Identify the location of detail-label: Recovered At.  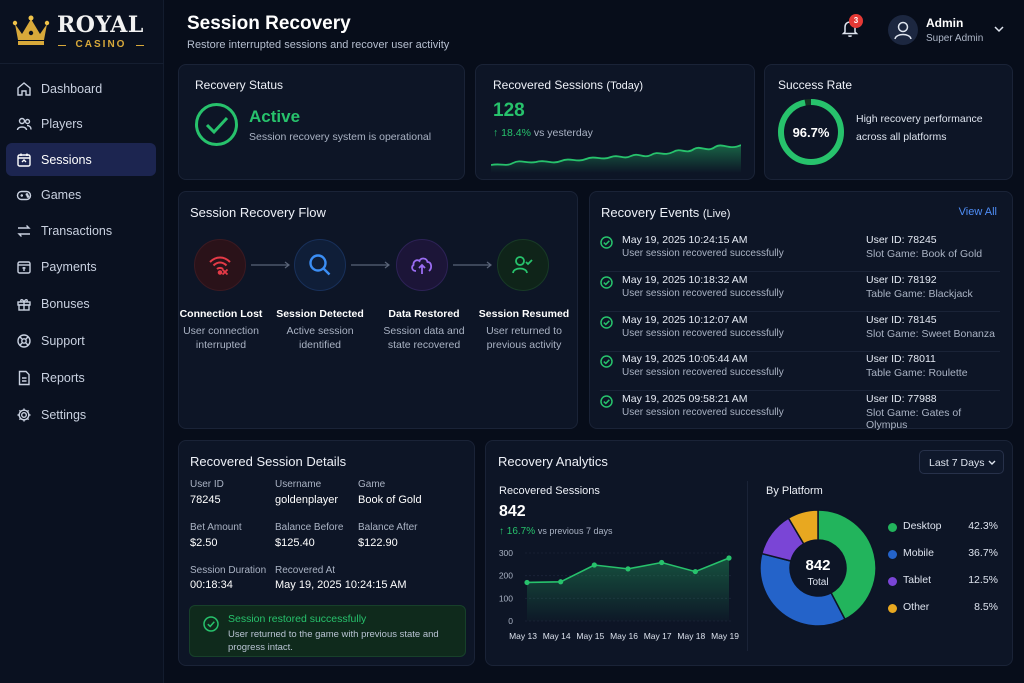
(305, 570).